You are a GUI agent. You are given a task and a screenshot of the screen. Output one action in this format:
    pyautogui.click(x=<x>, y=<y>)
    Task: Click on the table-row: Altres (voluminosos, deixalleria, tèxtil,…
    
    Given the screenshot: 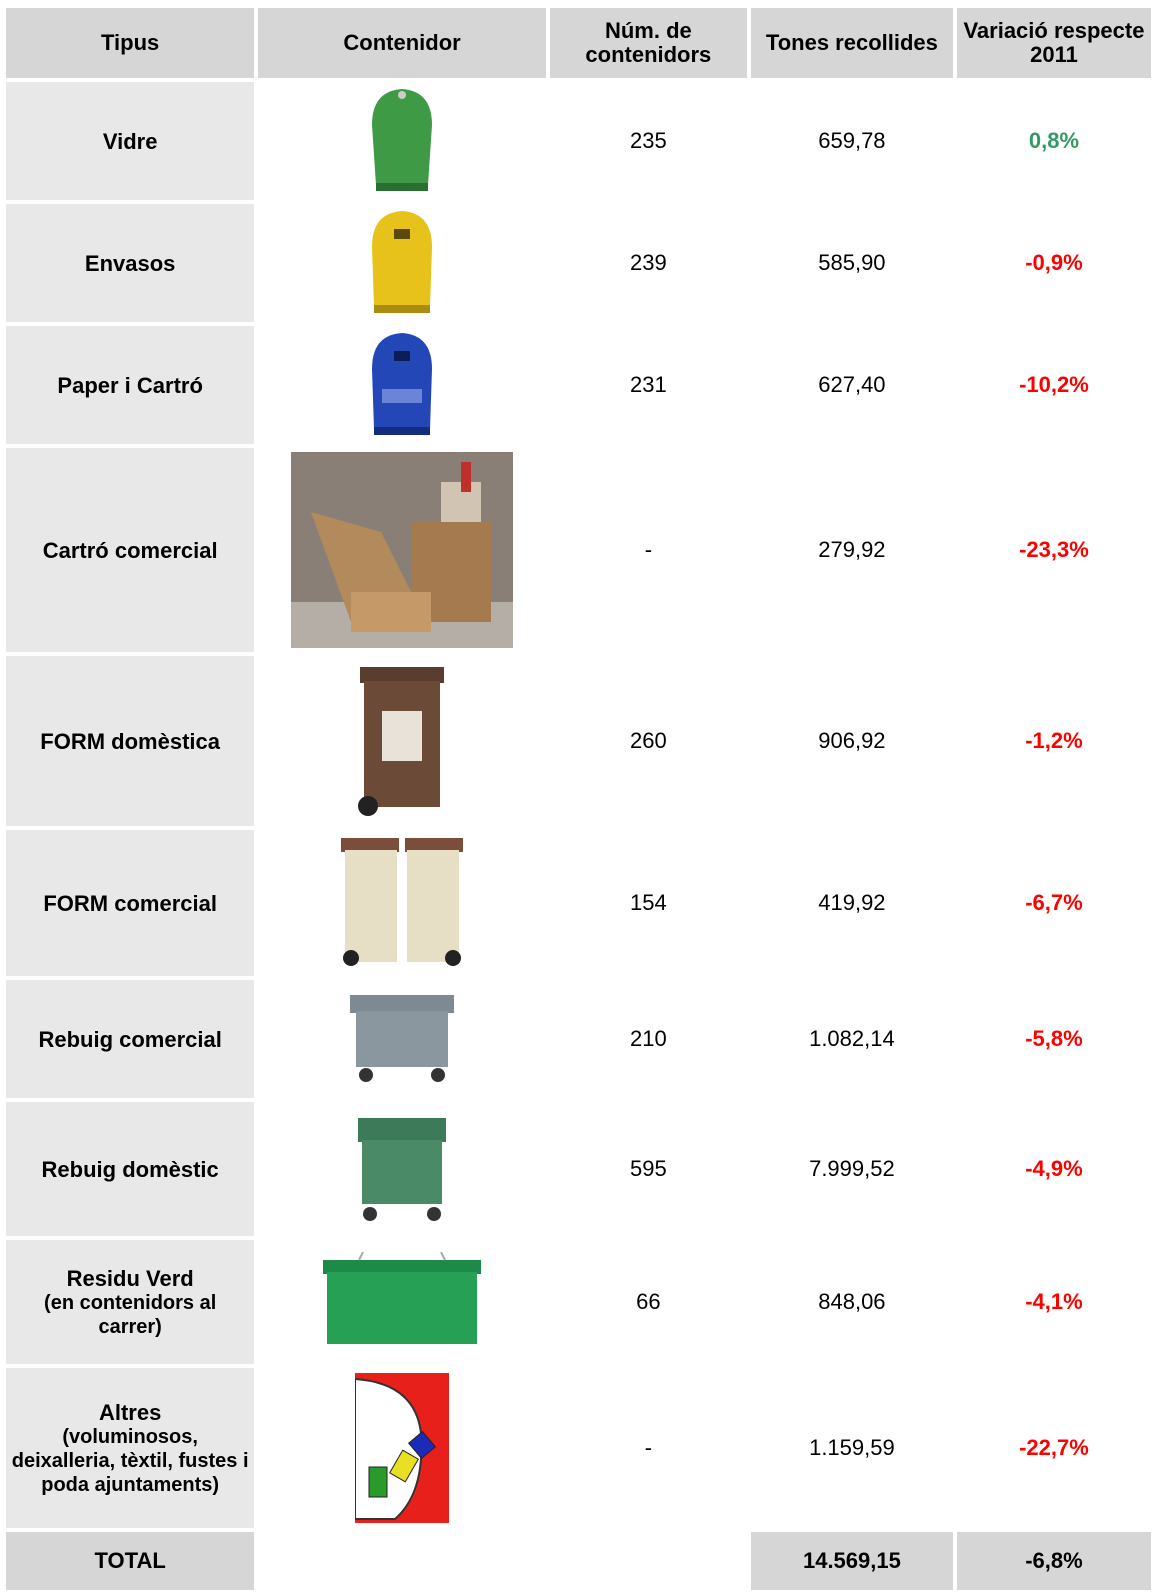 What is the action you would take?
    pyautogui.click(x=578, y=1448)
    